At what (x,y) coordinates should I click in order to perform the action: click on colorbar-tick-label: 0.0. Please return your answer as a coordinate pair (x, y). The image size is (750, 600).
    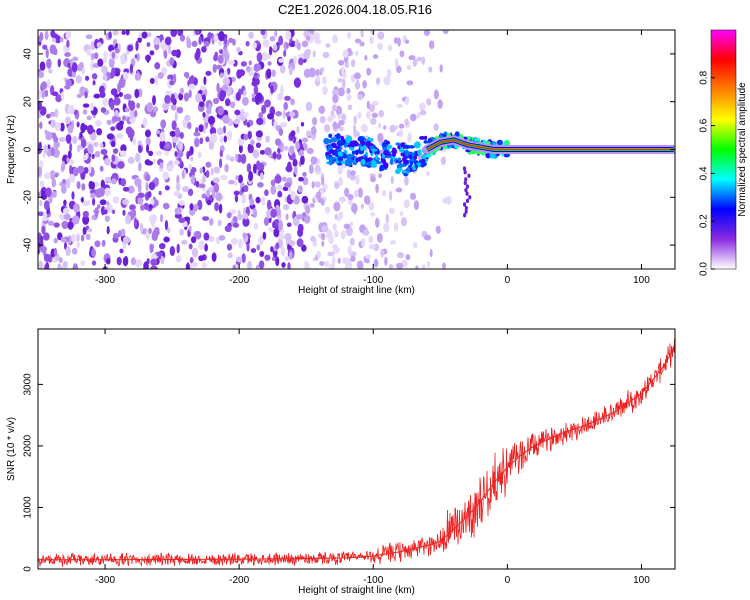
    Looking at the image, I should click on (704, 269).